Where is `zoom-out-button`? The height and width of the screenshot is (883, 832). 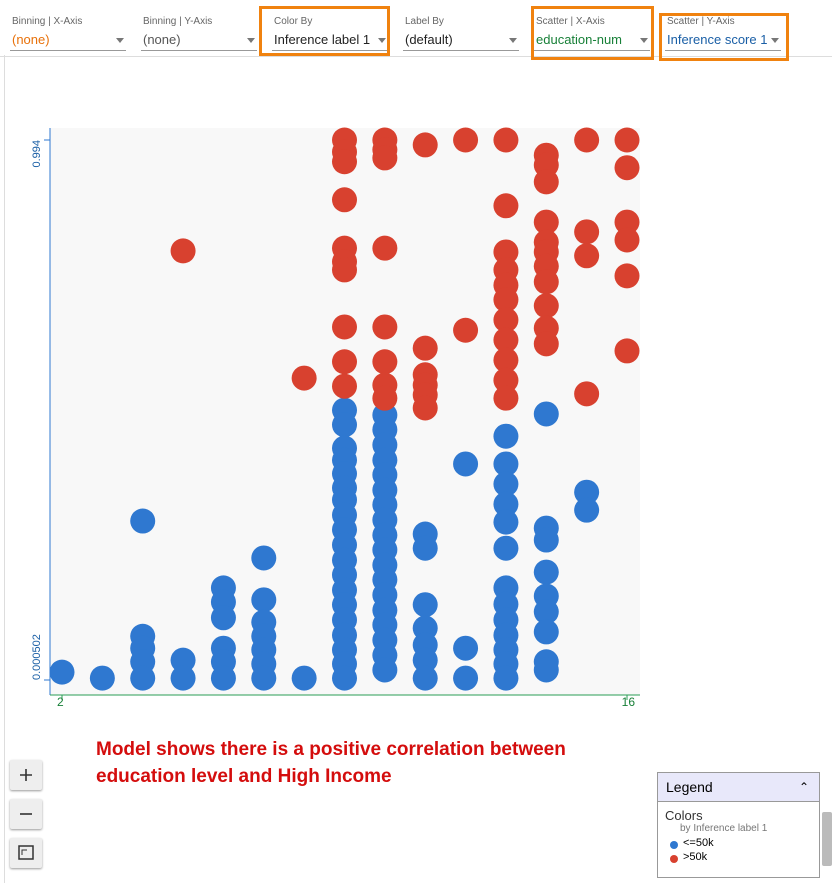
zoom-out-button is located at coordinates (26, 814).